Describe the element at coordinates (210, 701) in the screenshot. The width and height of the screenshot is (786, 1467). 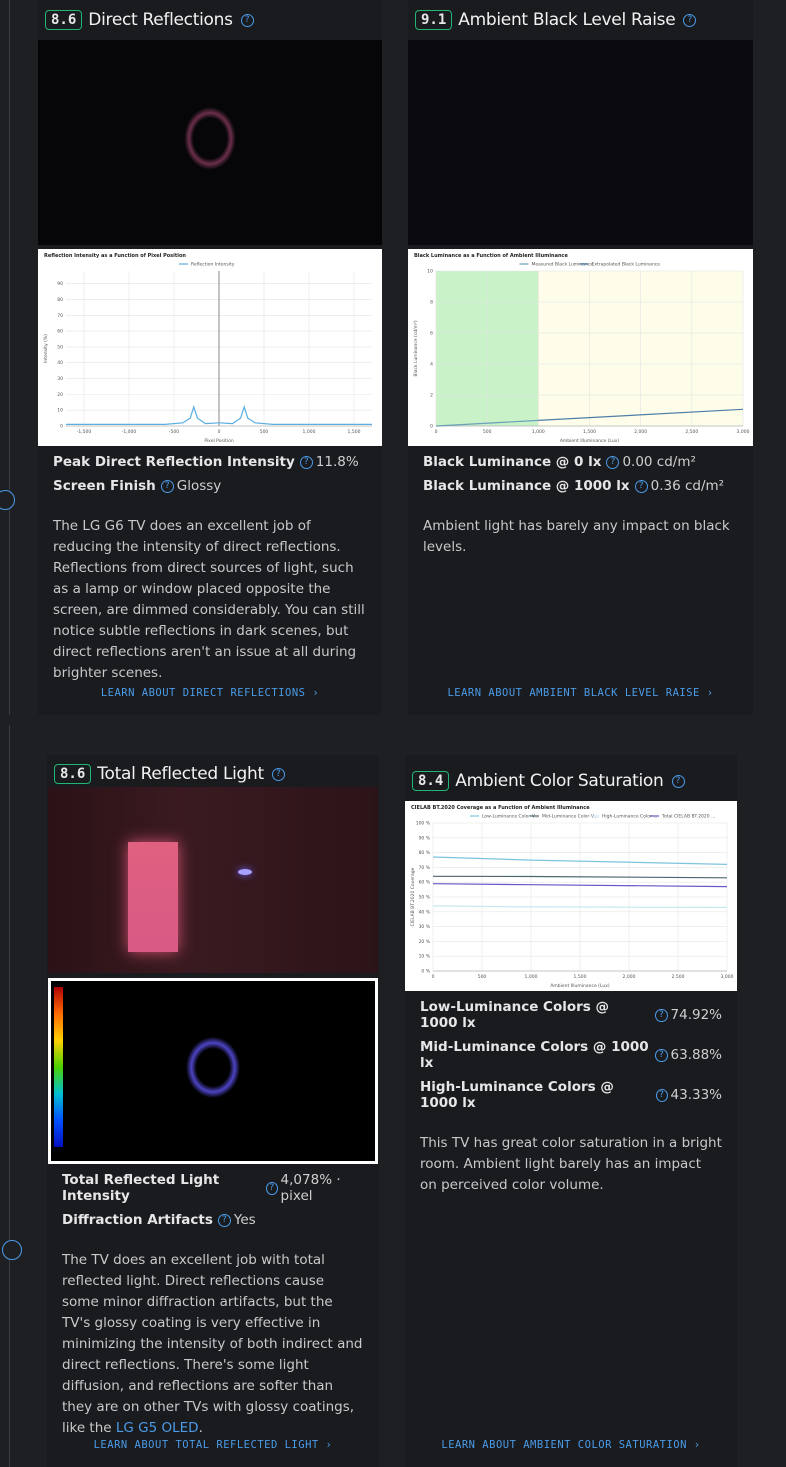
I see `learn-link: LEARN ABOUT DIRECT REFLECTIONS ›` at that location.